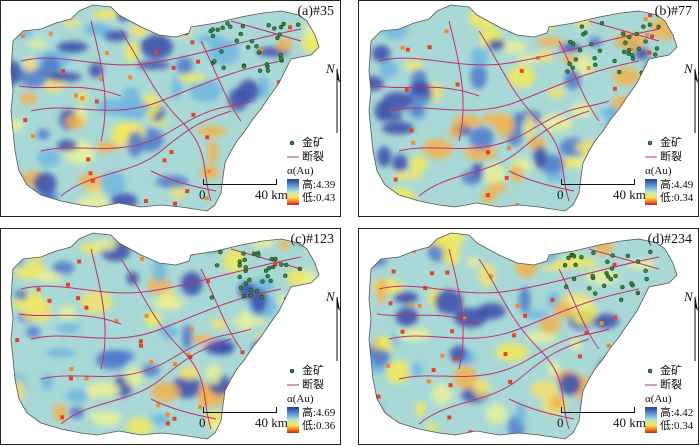 The width and height of the screenshot is (700, 447). What do you see at coordinates (629, 194) in the screenshot?
I see `scale-distance: 40 km` at bounding box center [629, 194].